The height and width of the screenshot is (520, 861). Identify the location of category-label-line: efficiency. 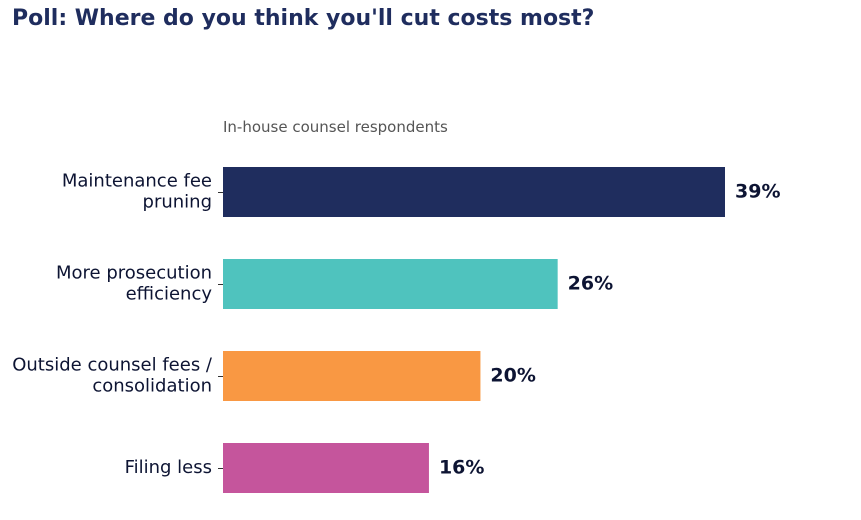
(169, 294).